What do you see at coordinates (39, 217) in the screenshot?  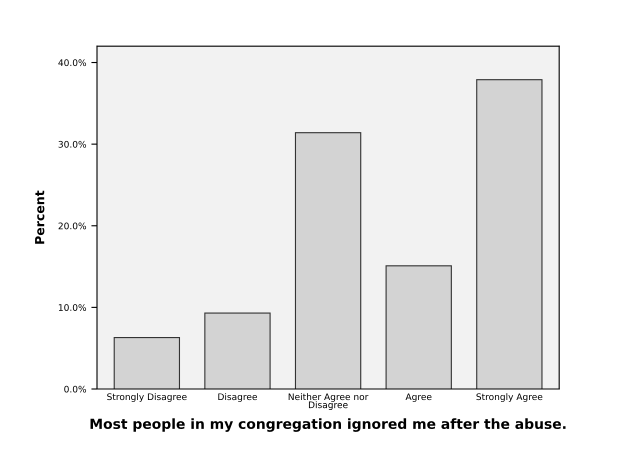 I see `y-axis-title: Percent` at bounding box center [39, 217].